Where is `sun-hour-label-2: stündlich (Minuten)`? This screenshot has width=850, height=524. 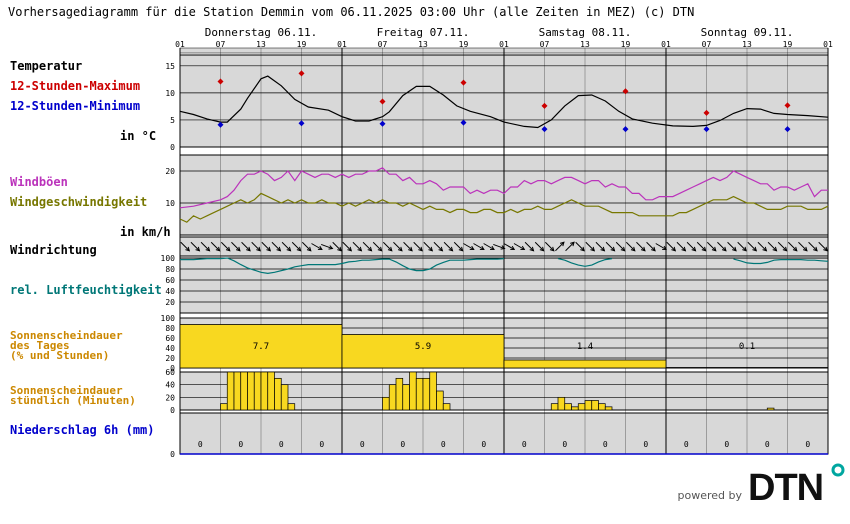 sun-hour-label-2: stündlich (Minuten) is located at coordinates (73, 400).